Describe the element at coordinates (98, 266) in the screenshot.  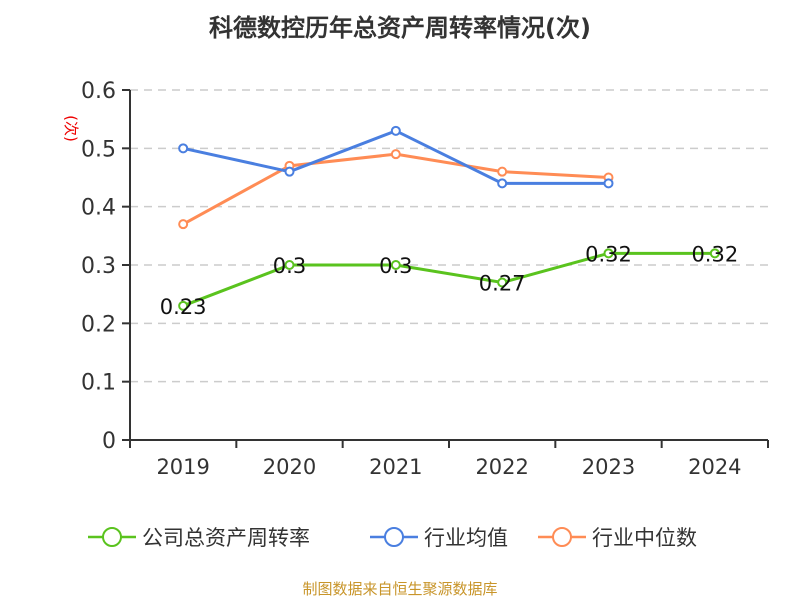
I see `y-tick-label: 0.3` at that location.